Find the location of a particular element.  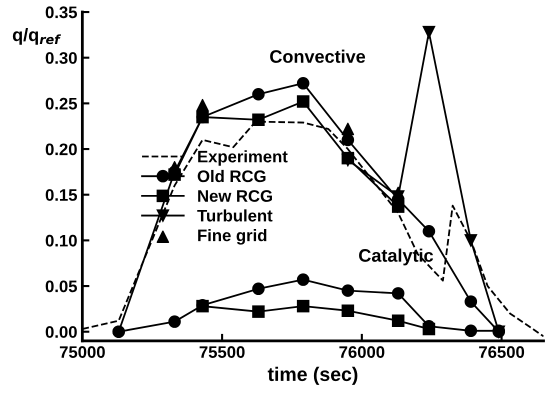

y-tick-label: 0.30 is located at coordinates (61, 58).